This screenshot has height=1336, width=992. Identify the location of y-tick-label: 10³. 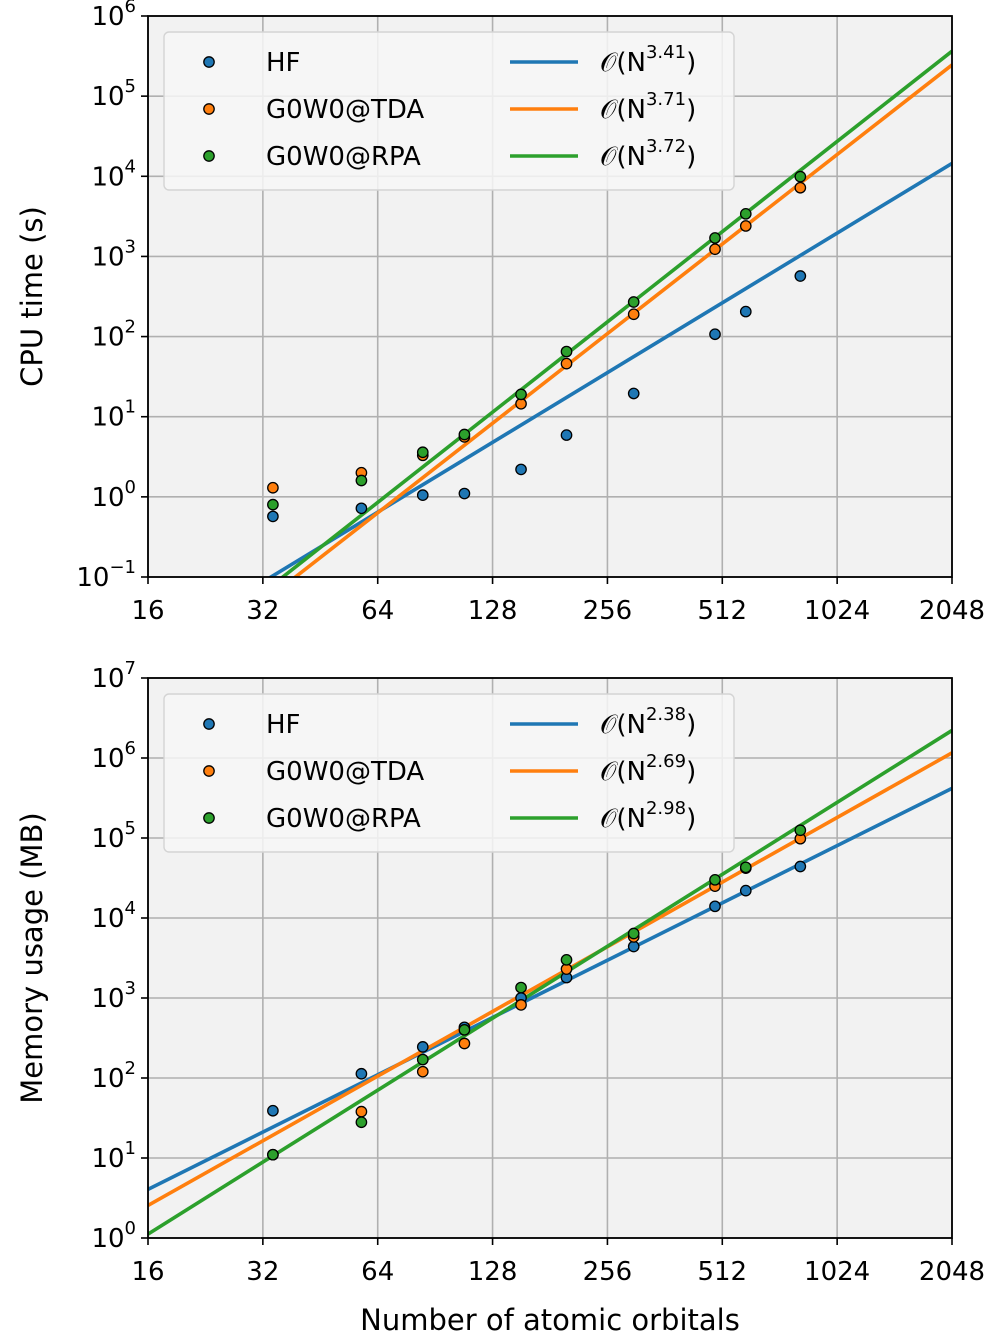
(113, 996).